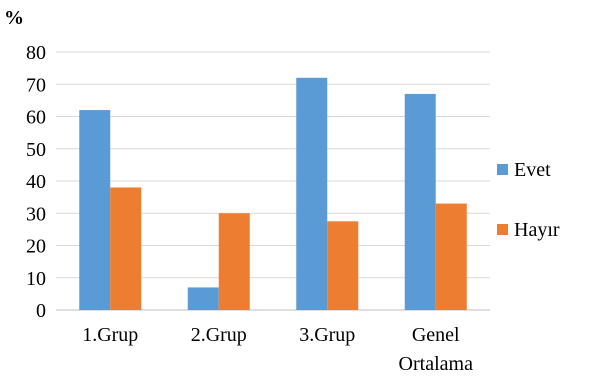  I want to click on y-tick-label: 60, so click(36, 118).